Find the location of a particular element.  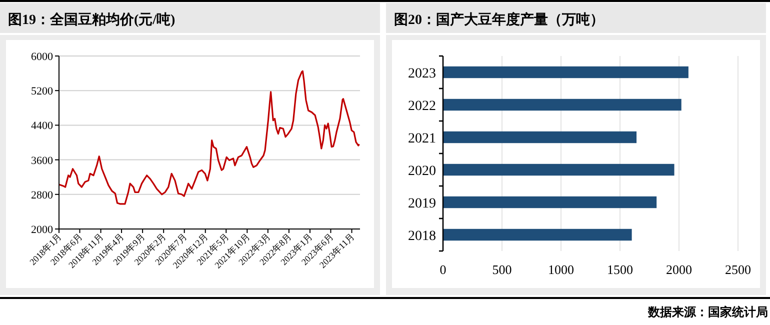

source-note: 数据来源：国家统计局 is located at coordinates (707, 312).